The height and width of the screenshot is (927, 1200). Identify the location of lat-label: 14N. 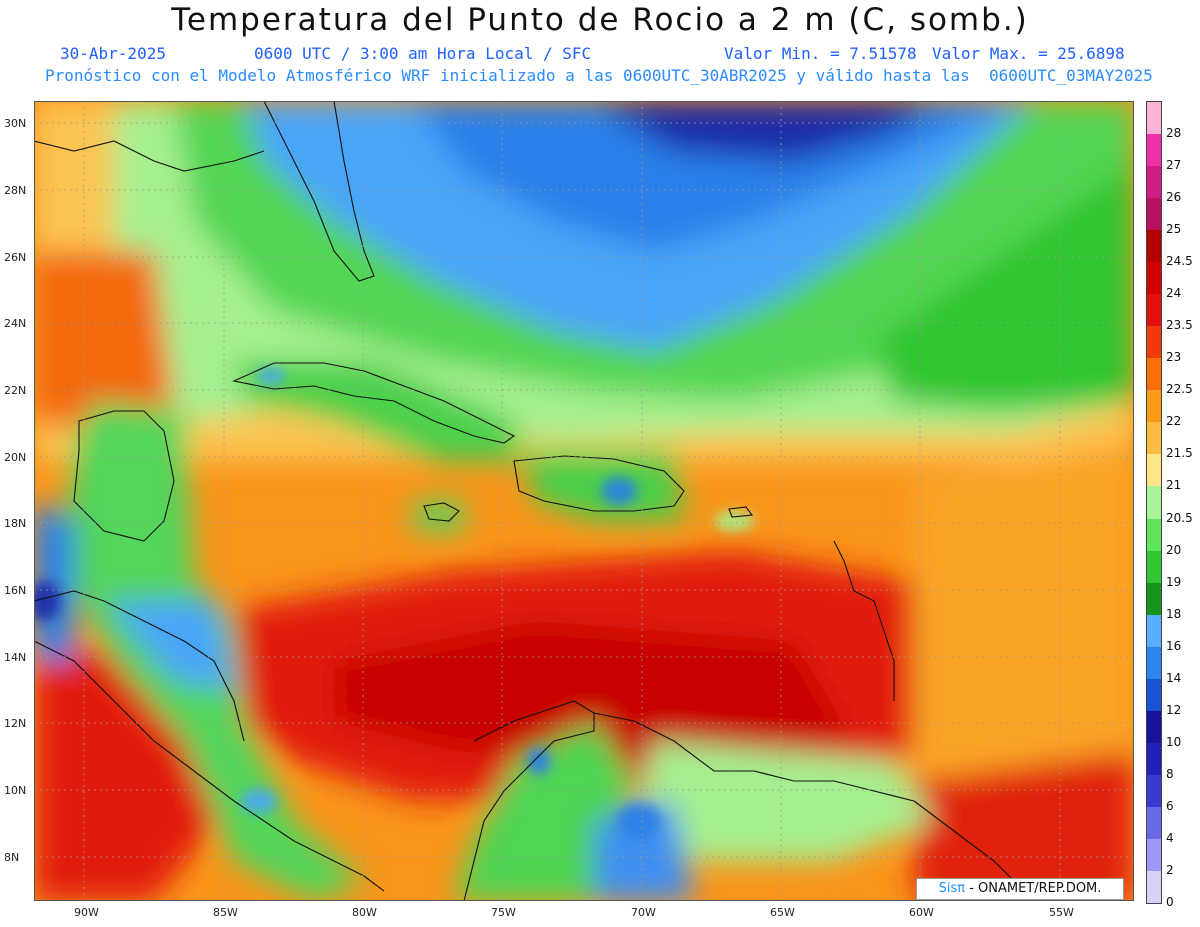
(15, 657).